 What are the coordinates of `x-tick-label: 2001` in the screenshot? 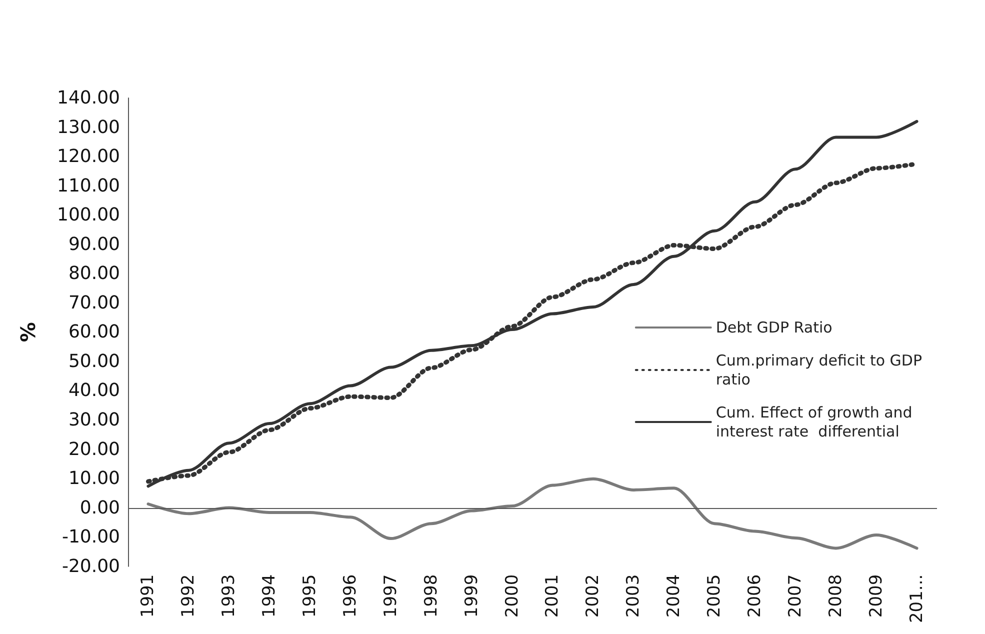 It's located at (552, 596).